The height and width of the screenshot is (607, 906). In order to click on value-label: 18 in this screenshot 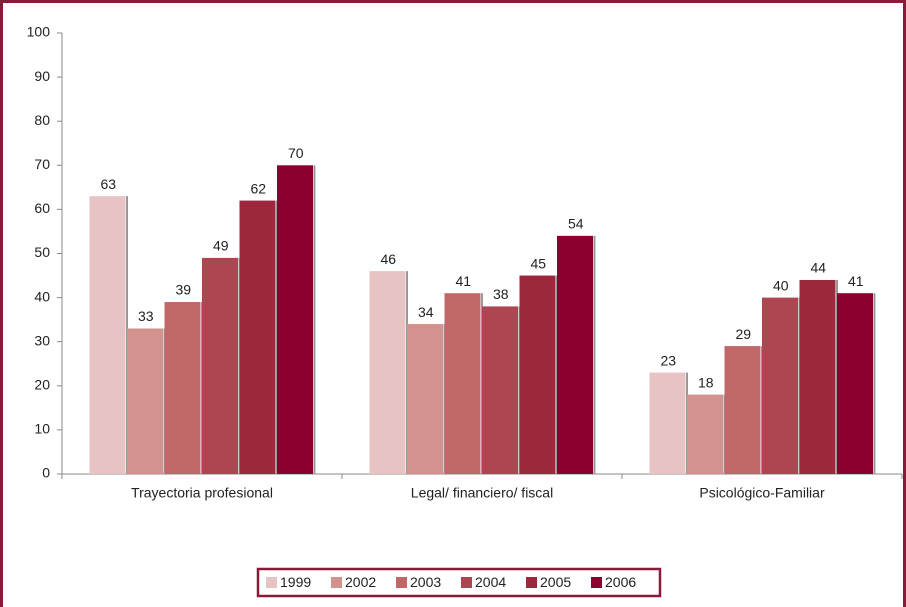, I will do `click(706, 382)`.